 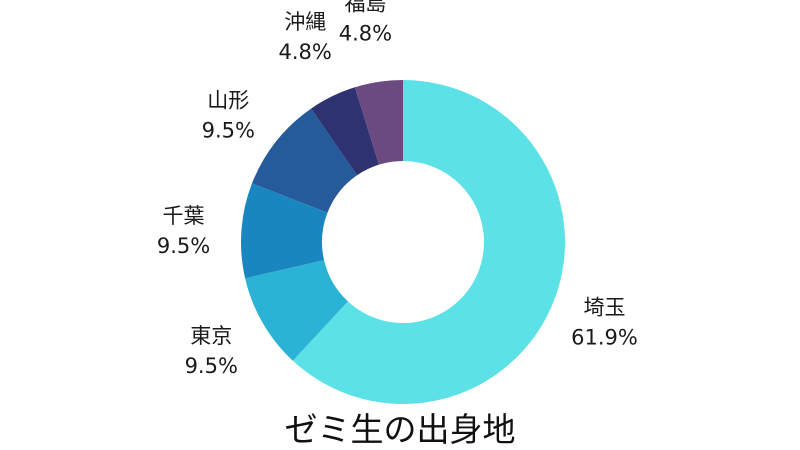 I want to click on slice-category-label: 東京, so click(x=211, y=336).